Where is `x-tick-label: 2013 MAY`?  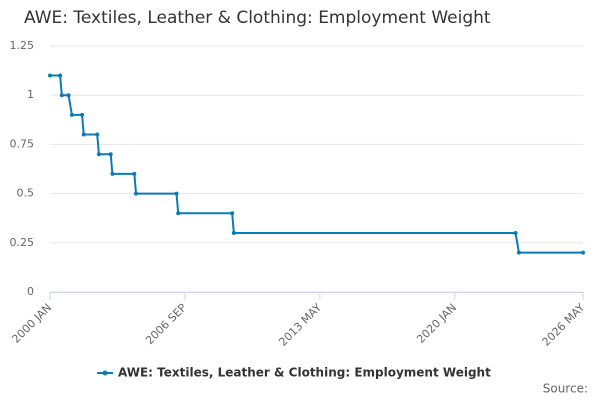
x-tick-label: 2013 MAY is located at coordinates (300, 325).